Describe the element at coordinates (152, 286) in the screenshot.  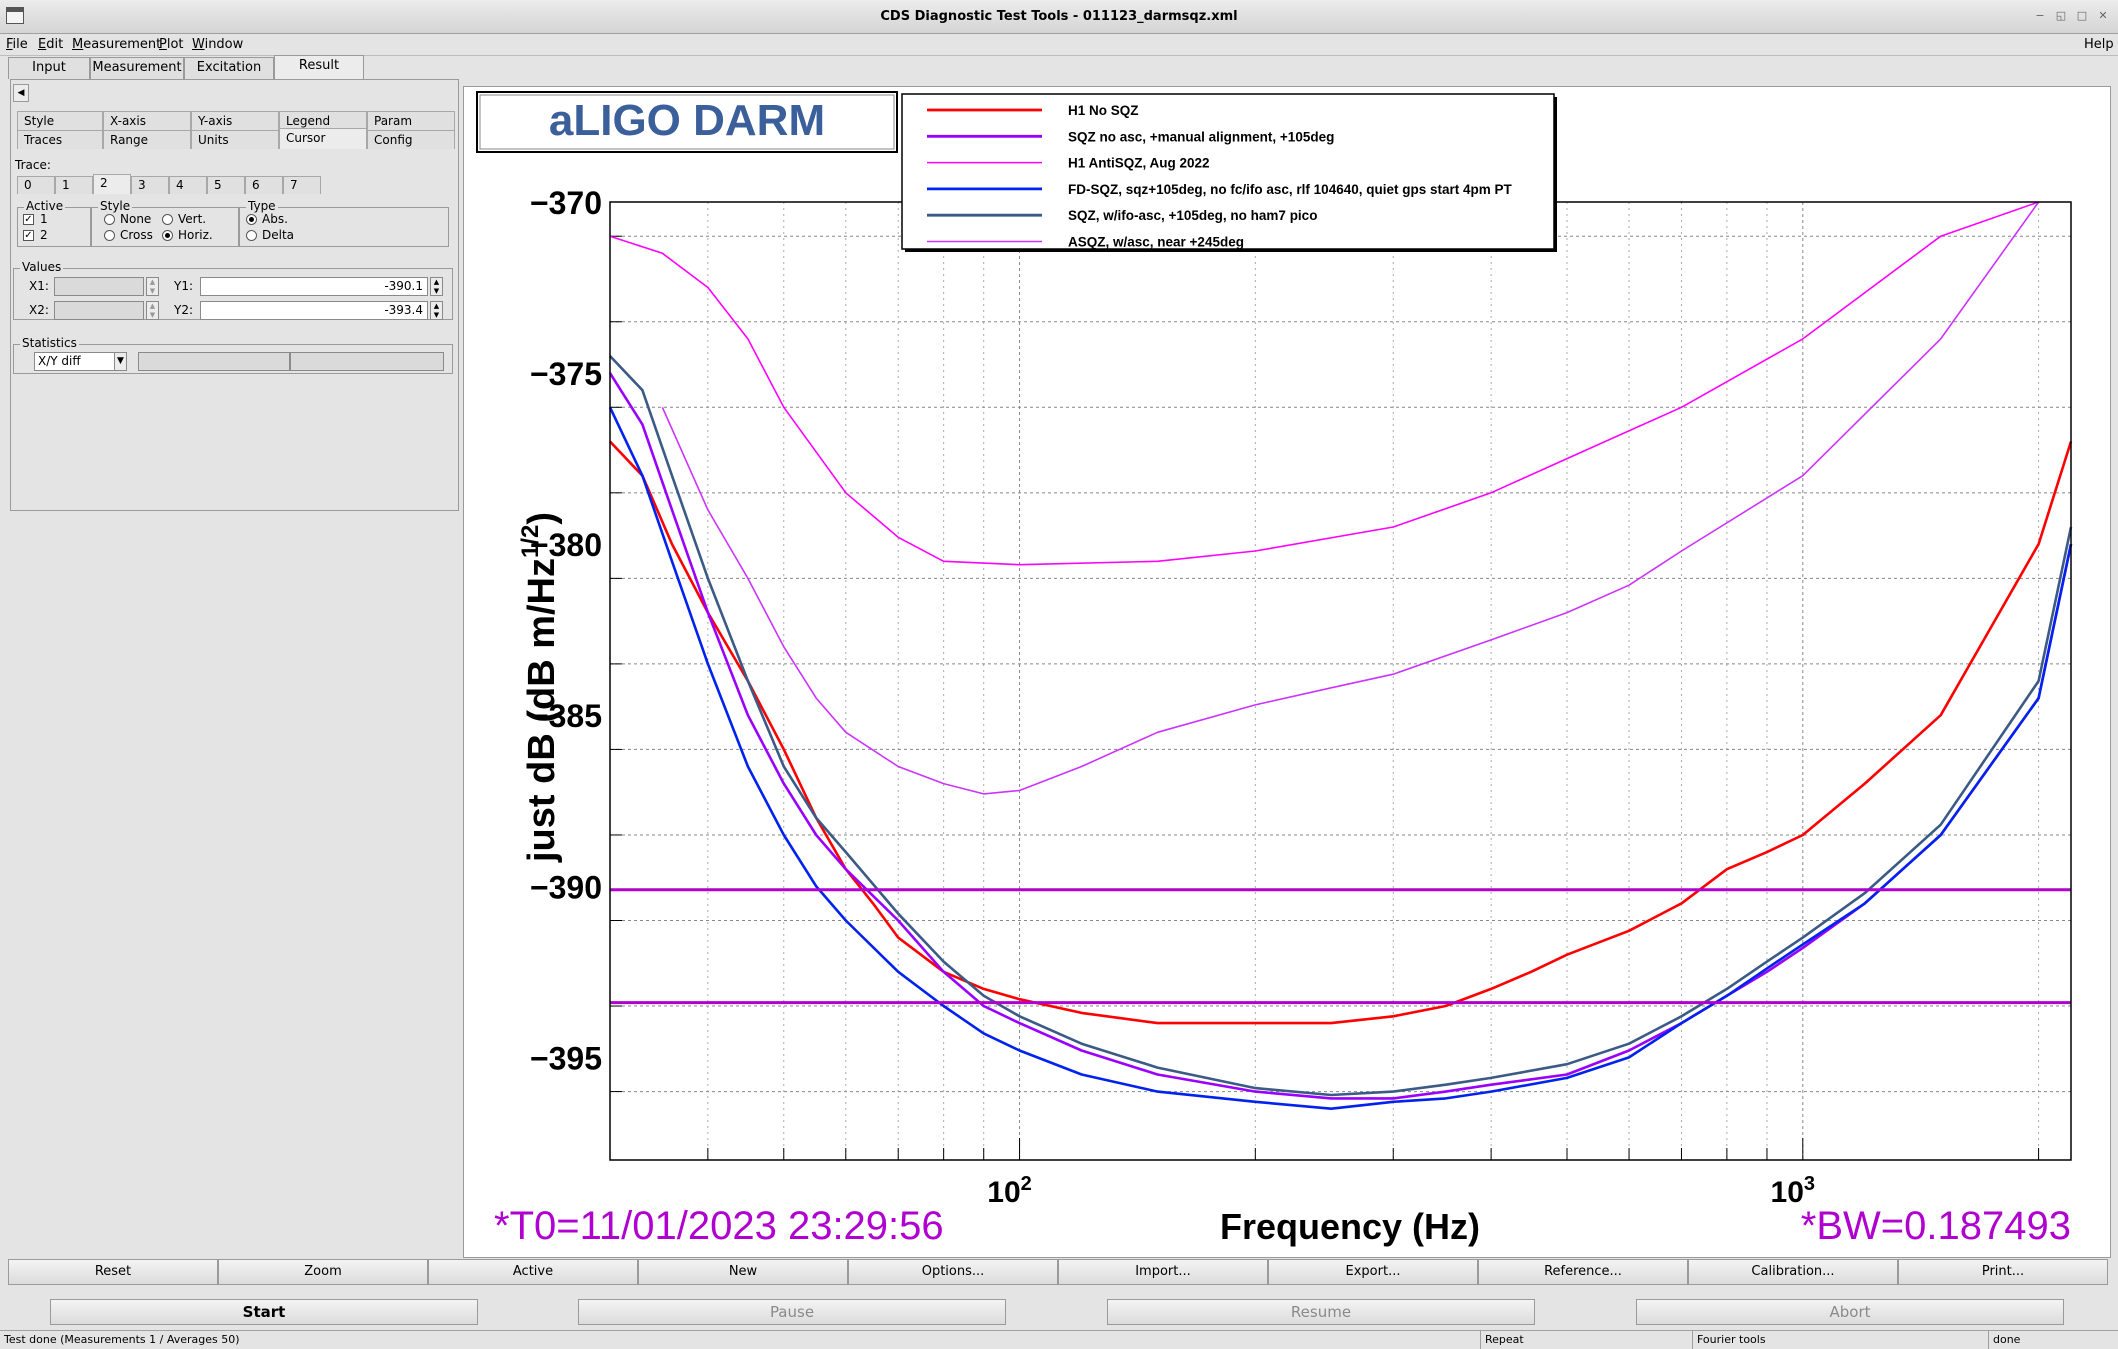
I see `x1-spinner: ▲ ▼` at that location.